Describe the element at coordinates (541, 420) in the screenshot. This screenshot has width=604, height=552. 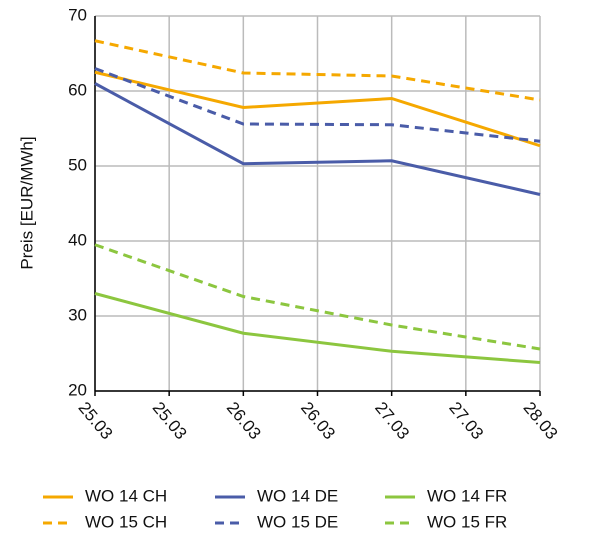
I see `x-tick-label: 28.03` at that location.